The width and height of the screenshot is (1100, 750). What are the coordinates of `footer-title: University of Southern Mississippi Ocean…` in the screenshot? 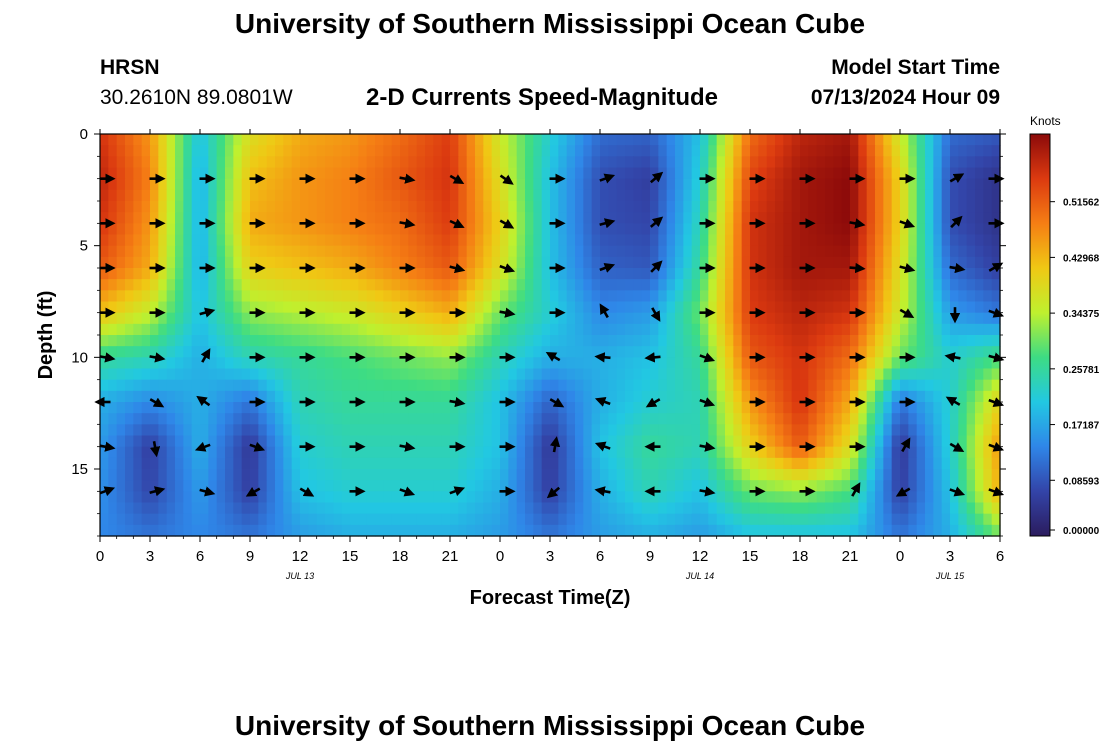 It's located at (550, 725).